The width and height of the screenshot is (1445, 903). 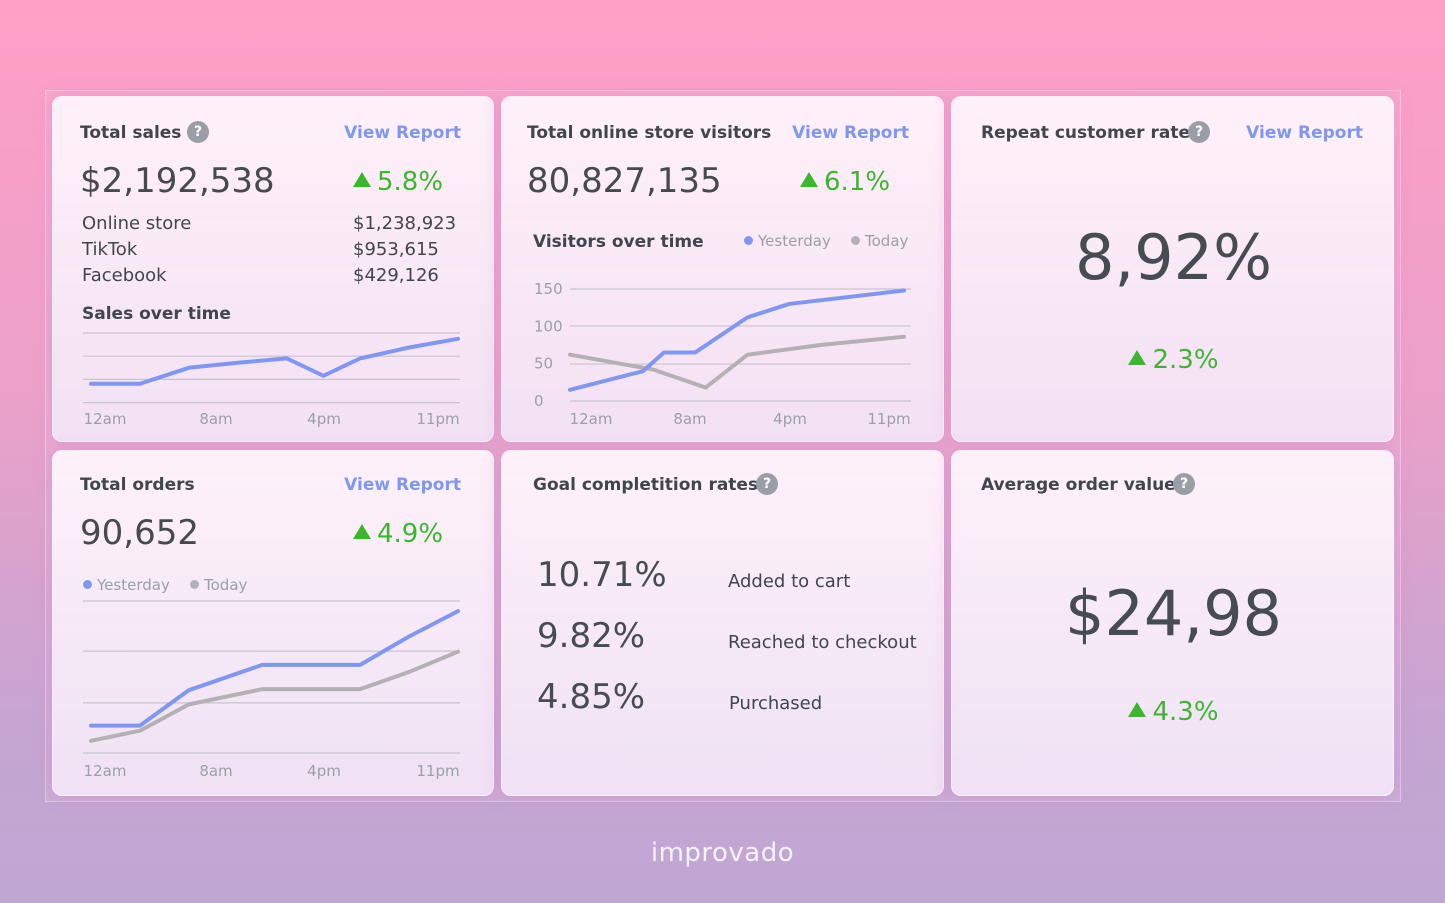 I want to click on visitors-view-report-link: View Report, so click(x=850, y=133).